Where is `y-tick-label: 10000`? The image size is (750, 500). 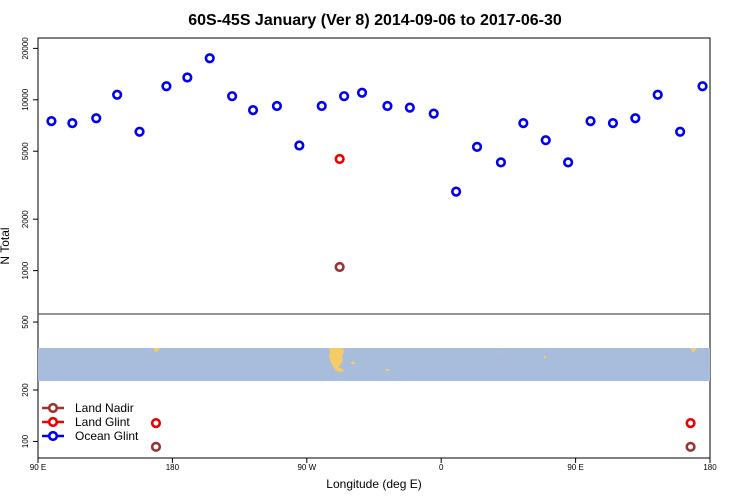
y-tick-label: 10000 is located at coordinates (25, 99).